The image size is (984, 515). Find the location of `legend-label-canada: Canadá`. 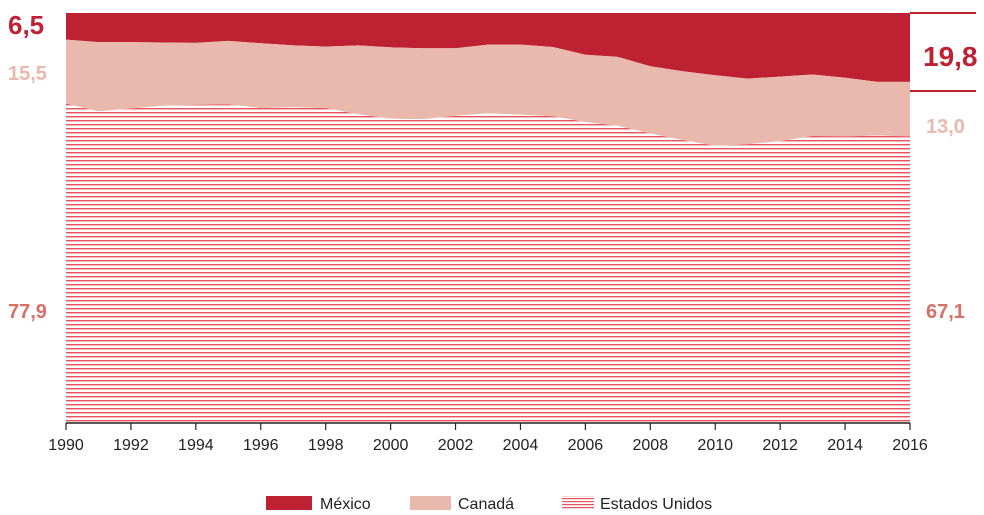

legend-label-canada: Canadá is located at coordinates (486, 504).